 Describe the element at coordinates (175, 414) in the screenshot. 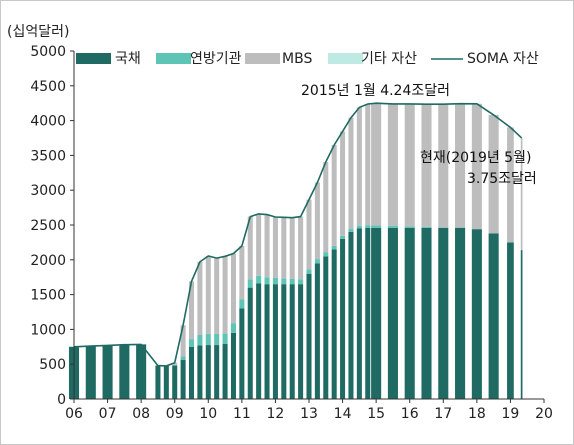

I see `x-tick-label: 09` at that location.